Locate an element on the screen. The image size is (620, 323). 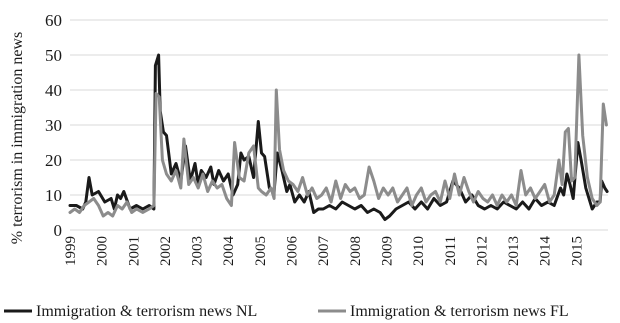
x-tick-label: 2002 is located at coordinates (166, 251).